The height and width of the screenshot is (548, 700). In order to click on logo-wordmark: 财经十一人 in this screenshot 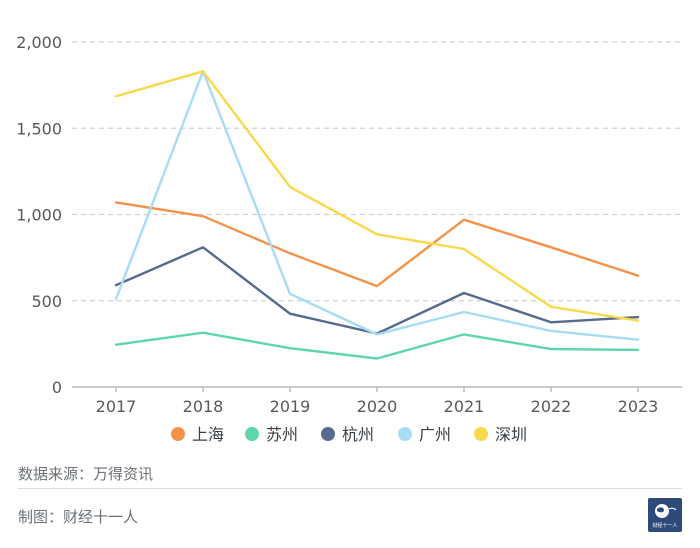, I will do `click(665, 526)`.